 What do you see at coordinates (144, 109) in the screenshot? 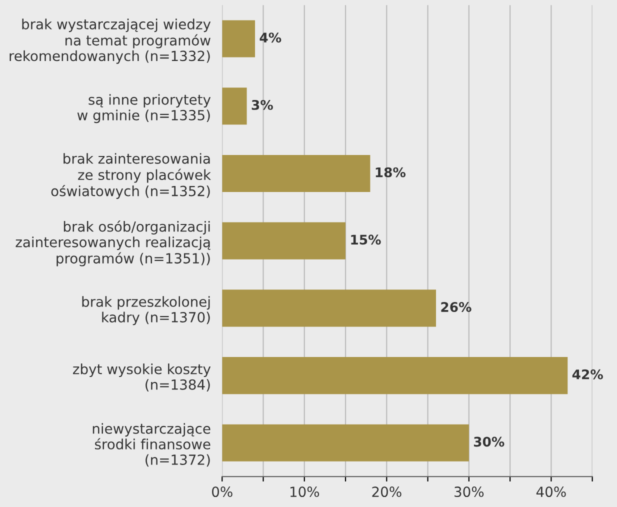
I see `y-tick-label: są inne priorytety w gminie (n=1335)` at bounding box center [144, 109].